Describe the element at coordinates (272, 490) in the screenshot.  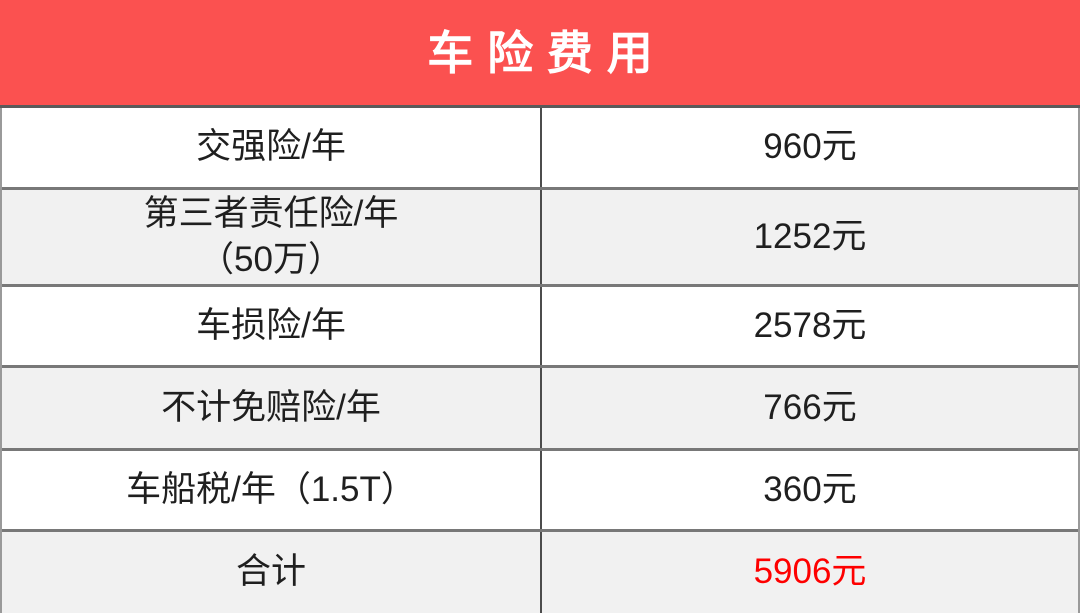
I see `row-label: 车船税/年（1.5T）` at that location.